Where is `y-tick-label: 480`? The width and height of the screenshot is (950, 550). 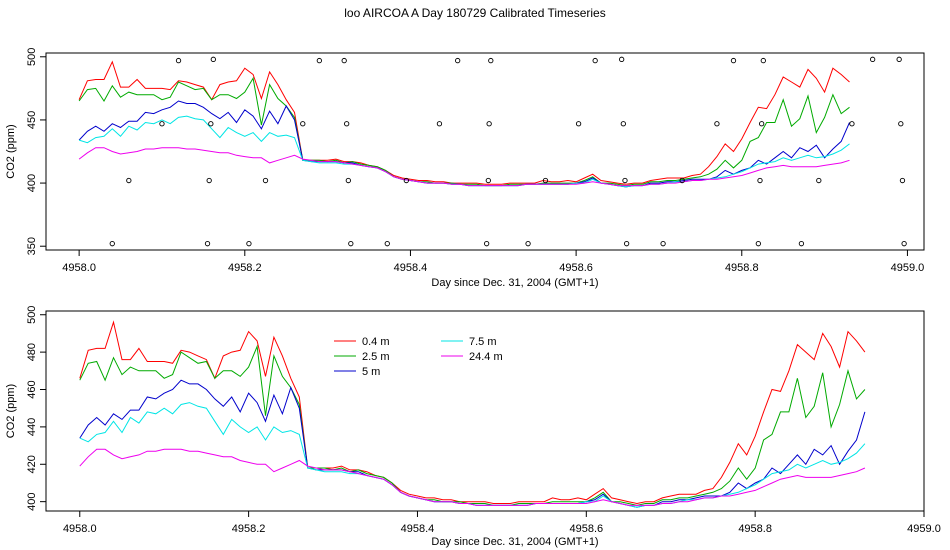
y-tick-label: 480 is located at coordinates (32, 352).